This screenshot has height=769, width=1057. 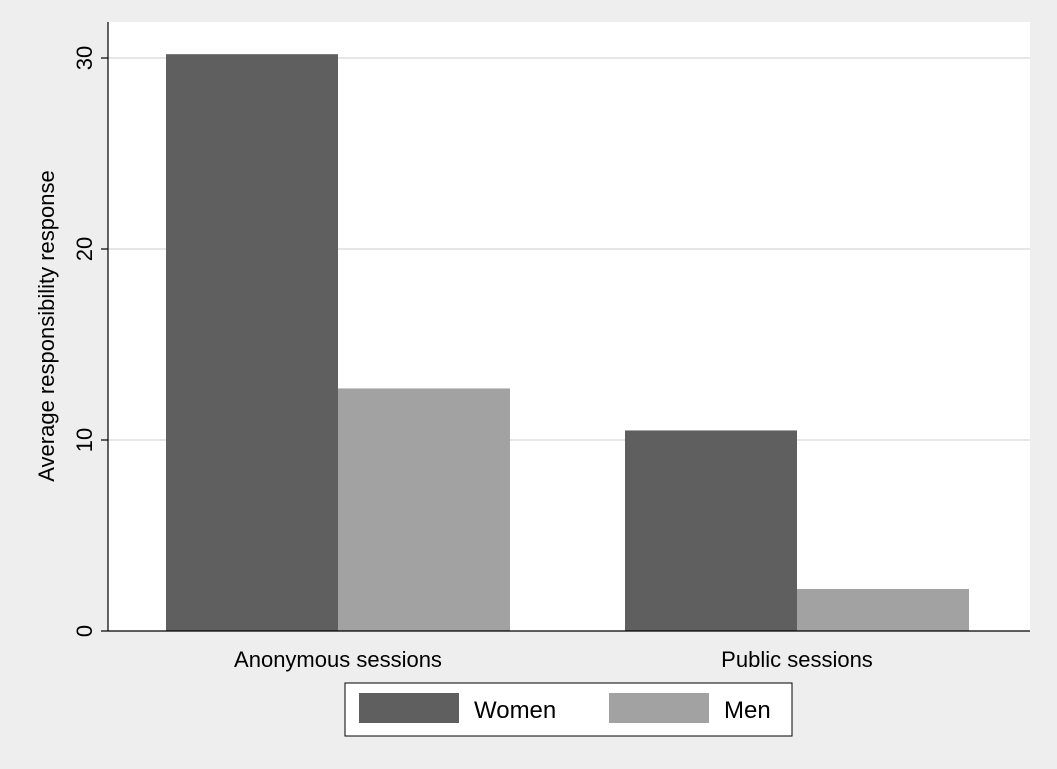 What do you see at coordinates (659, 708) in the screenshot?
I see `legend-swatch-men` at bounding box center [659, 708].